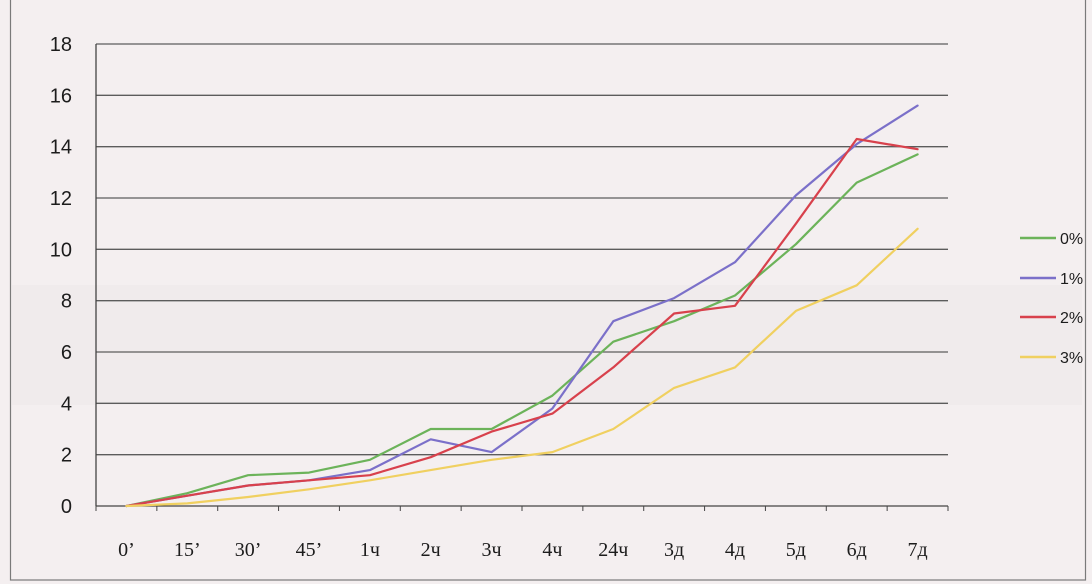 This screenshot has width=1092, height=584. Describe the element at coordinates (66, 404) in the screenshot. I see `y-tick-label: 4` at that location.